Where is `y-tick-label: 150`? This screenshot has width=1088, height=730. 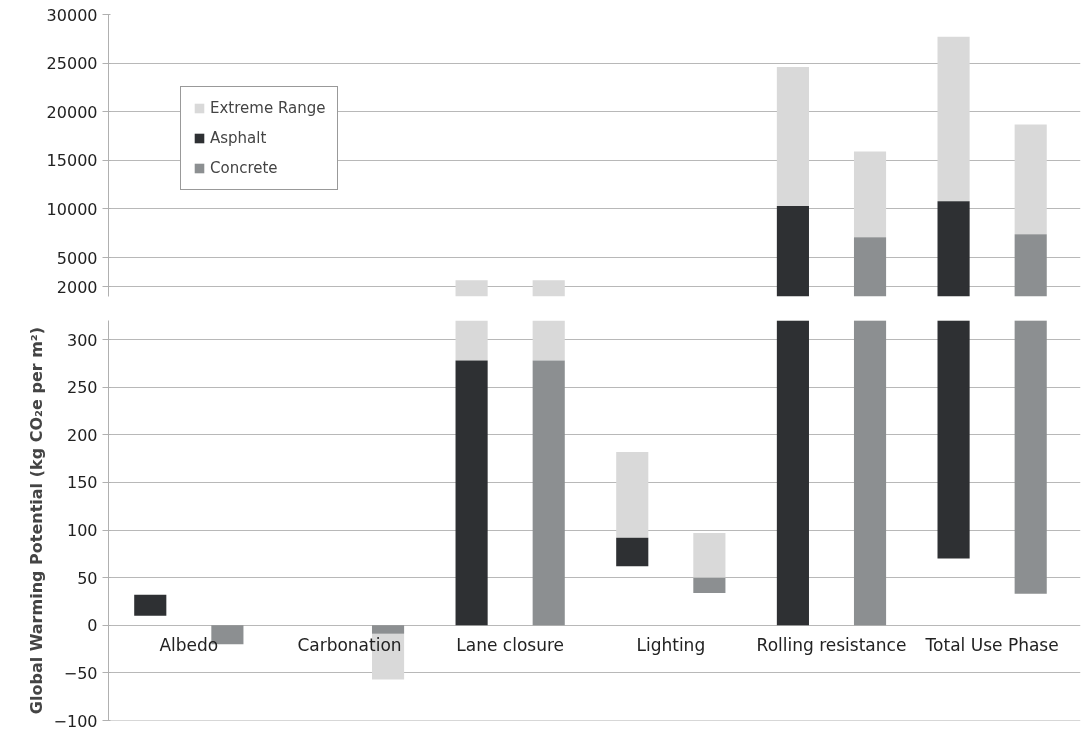 y-tick-label: 150 is located at coordinates (82, 483).